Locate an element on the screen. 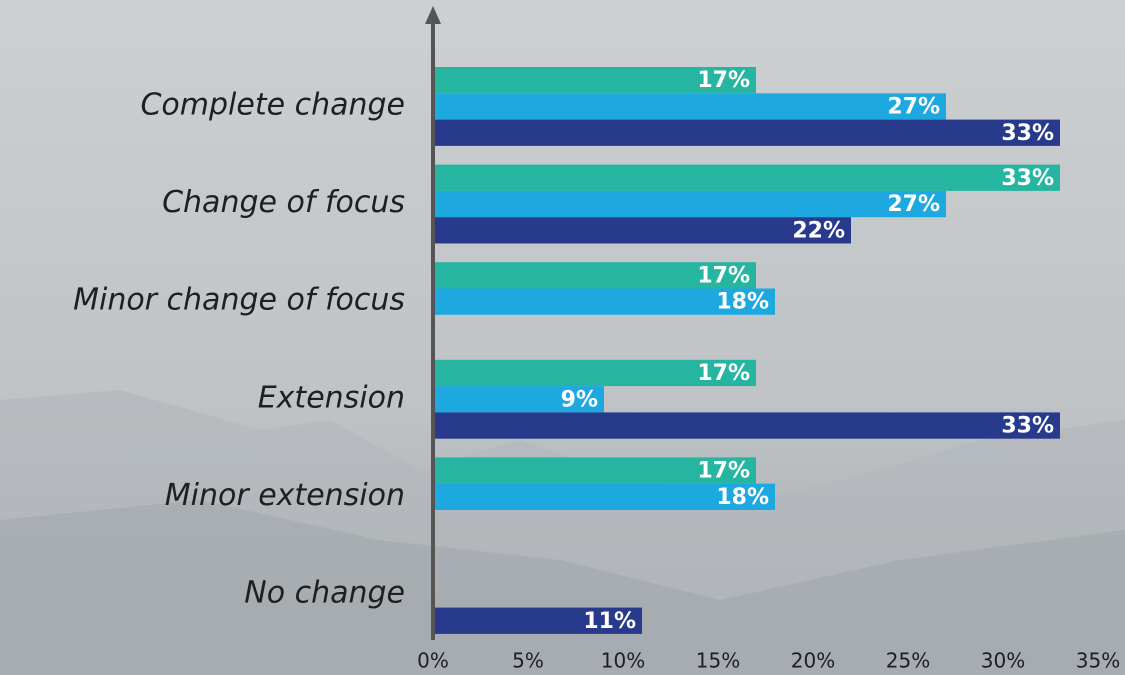  category-label: Minor change of focus is located at coordinates (239, 300).